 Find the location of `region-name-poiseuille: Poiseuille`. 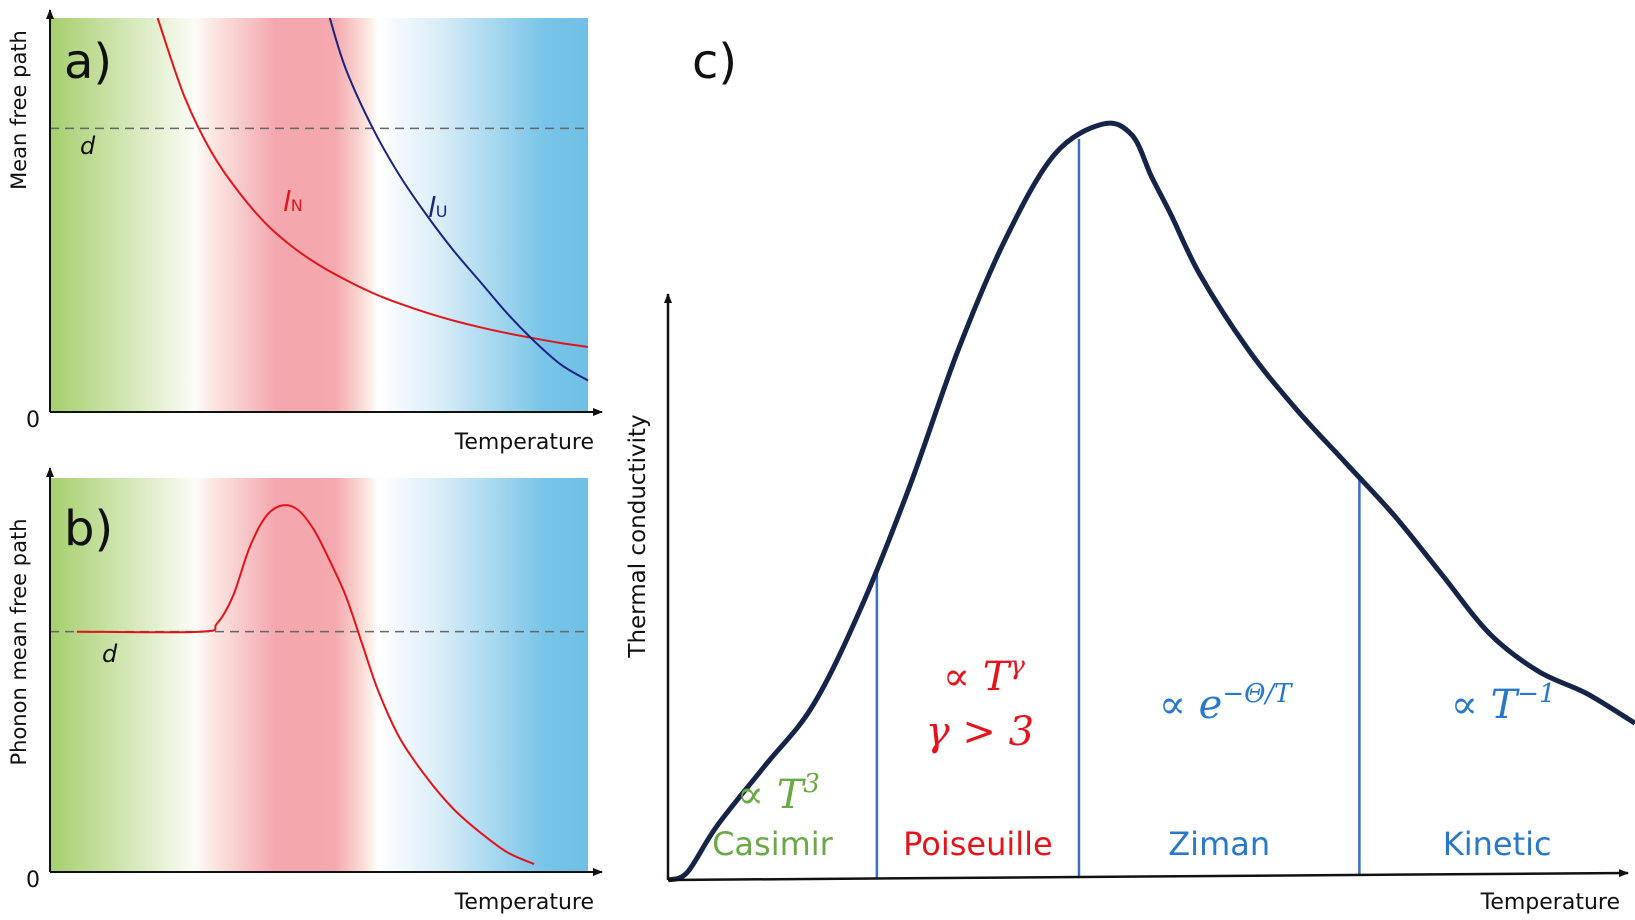

region-name-poiseuille: Poiseuille is located at coordinates (978, 844).